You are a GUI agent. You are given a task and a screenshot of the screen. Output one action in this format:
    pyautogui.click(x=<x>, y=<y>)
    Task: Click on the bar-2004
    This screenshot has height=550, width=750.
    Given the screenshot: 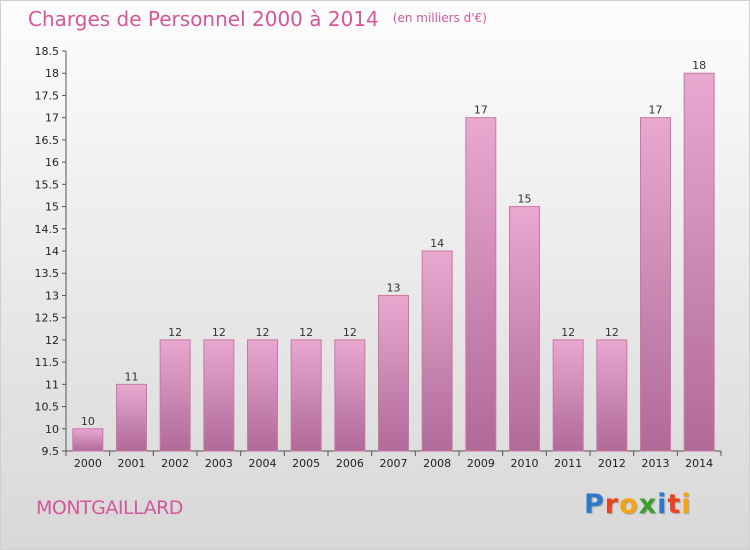 What is the action you would take?
    pyautogui.click(x=262, y=395)
    